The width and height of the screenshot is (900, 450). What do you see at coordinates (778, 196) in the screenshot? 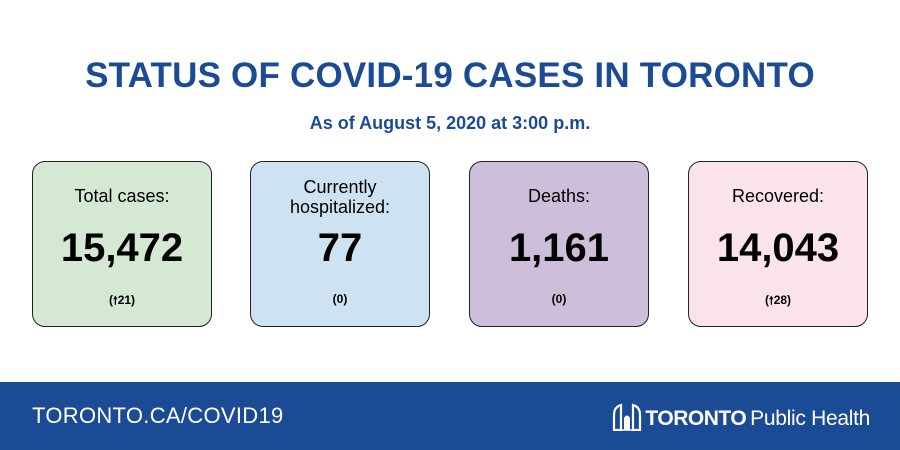
I see `card-label: Recovered:` at bounding box center [778, 196].